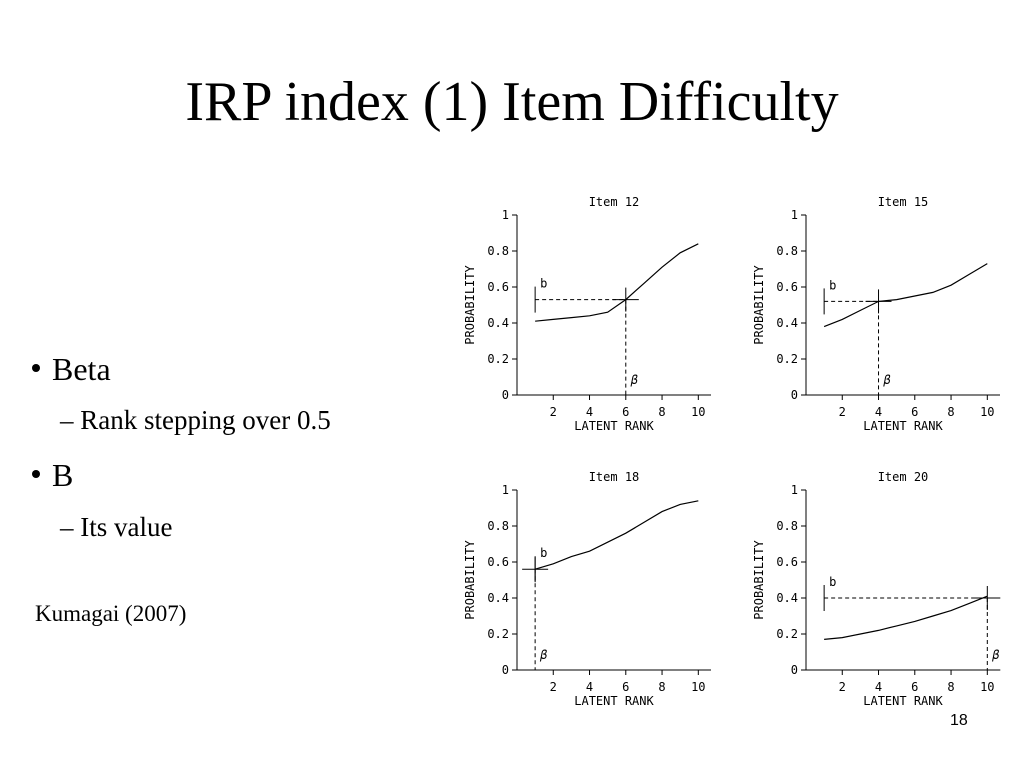  What do you see at coordinates (614, 477) in the screenshot?
I see `chart-title: Item 18` at bounding box center [614, 477].